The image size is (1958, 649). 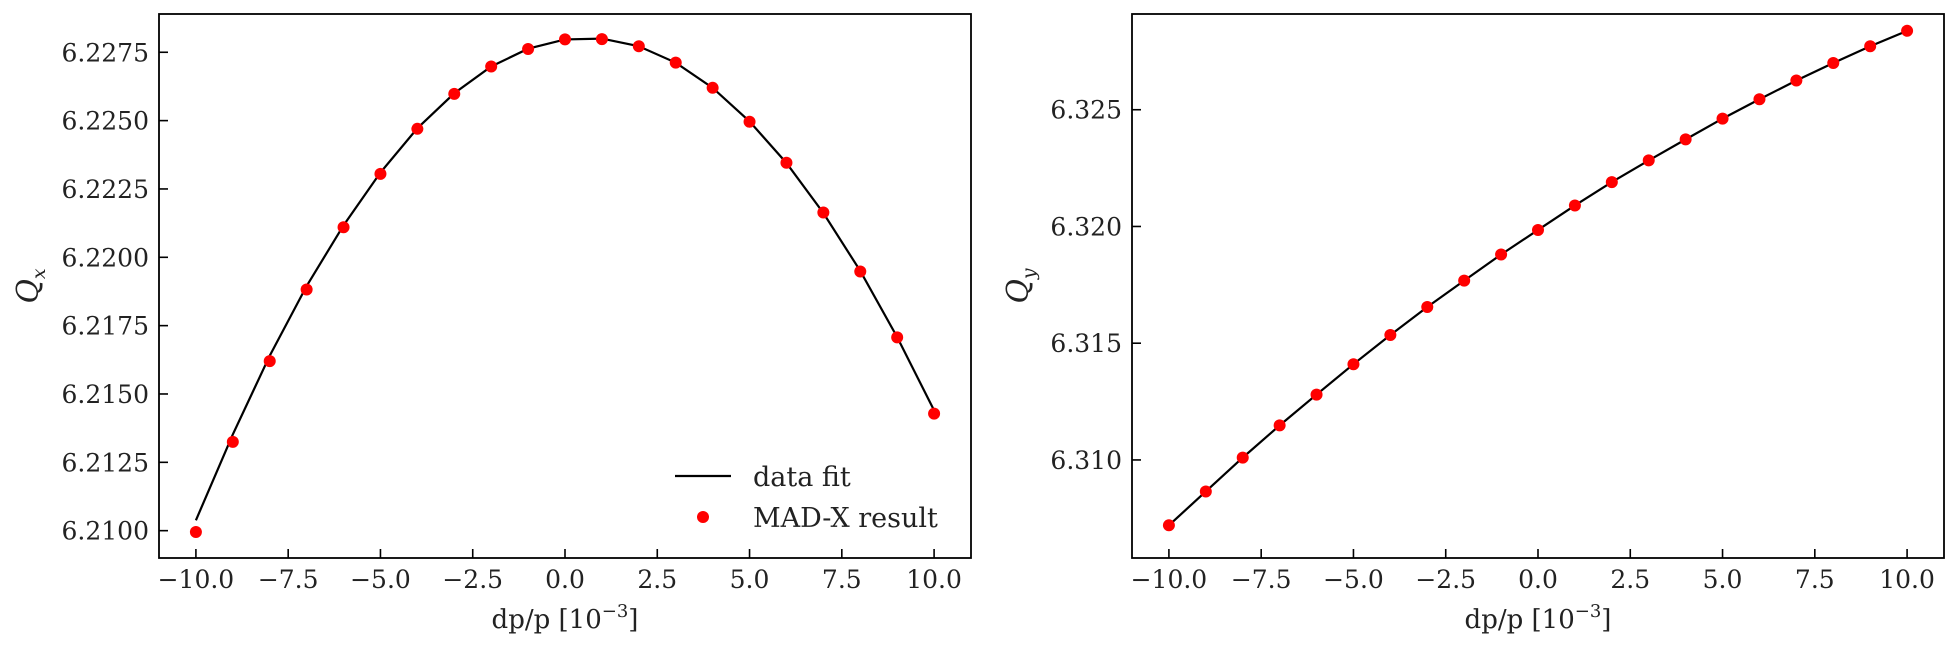 I want to click on qx-x-tick-label: 0.0, so click(x=565, y=579).